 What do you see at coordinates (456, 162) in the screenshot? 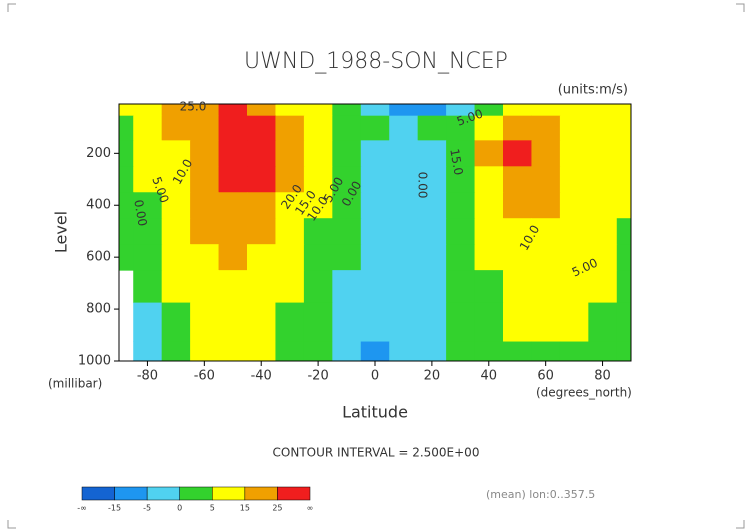
I see `contour-label: 15.0` at bounding box center [456, 162].